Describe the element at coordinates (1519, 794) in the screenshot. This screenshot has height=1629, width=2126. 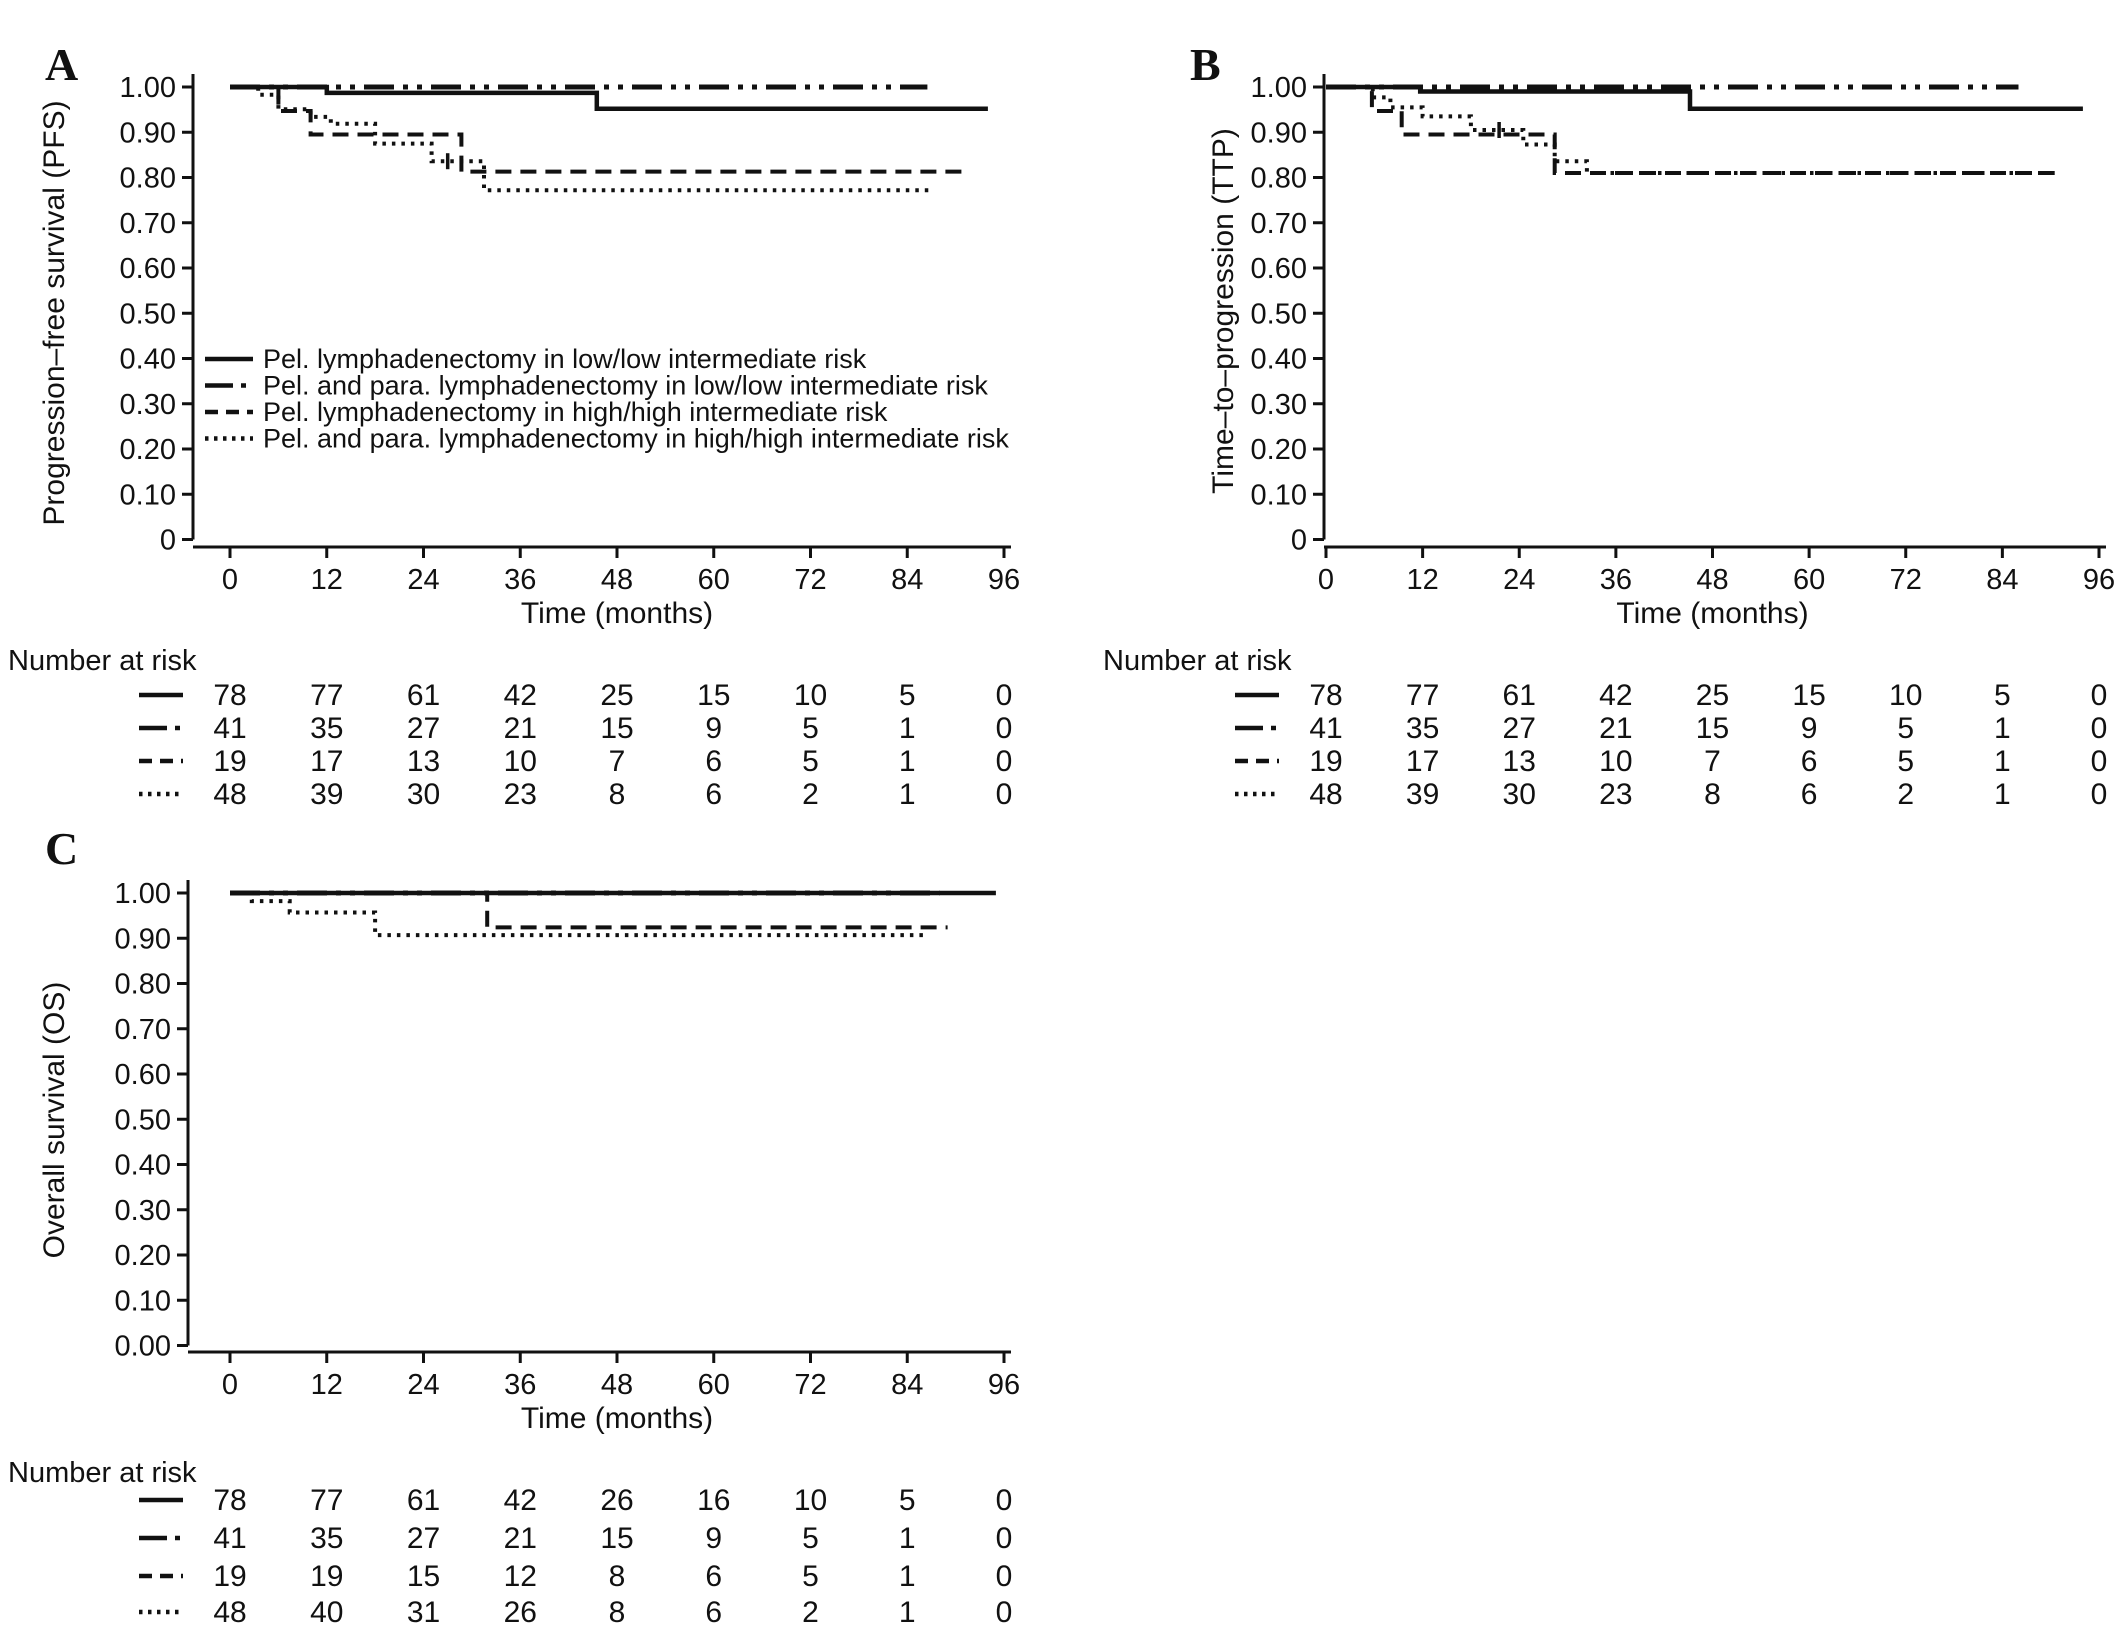
I see `risk-count-B-r3: 30` at that location.